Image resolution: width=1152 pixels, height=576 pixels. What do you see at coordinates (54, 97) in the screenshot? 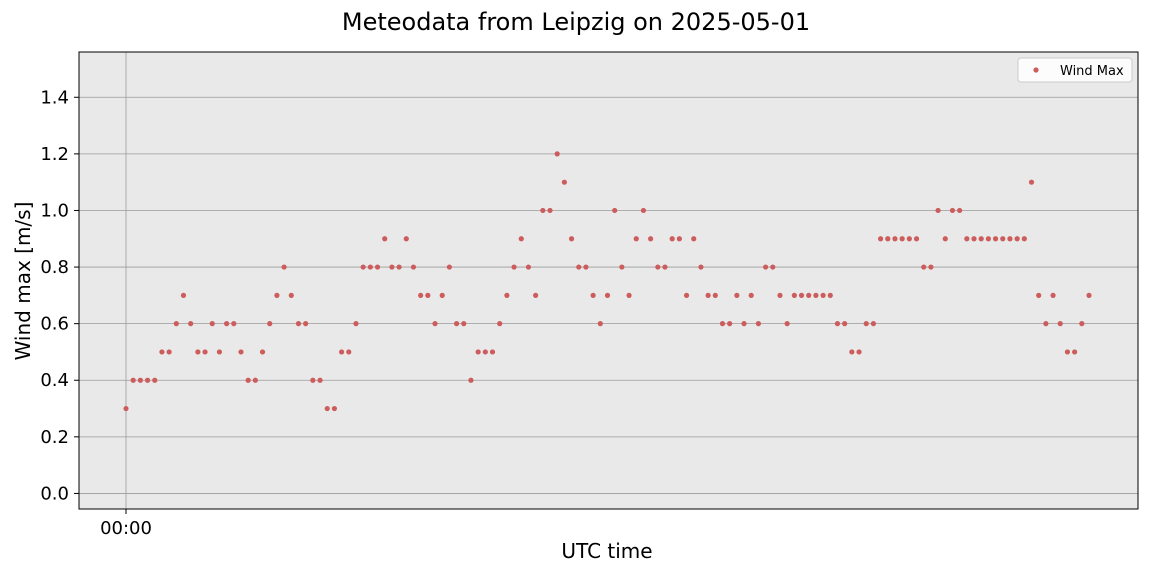
I see `y-tick-label: 1.4` at bounding box center [54, 97].